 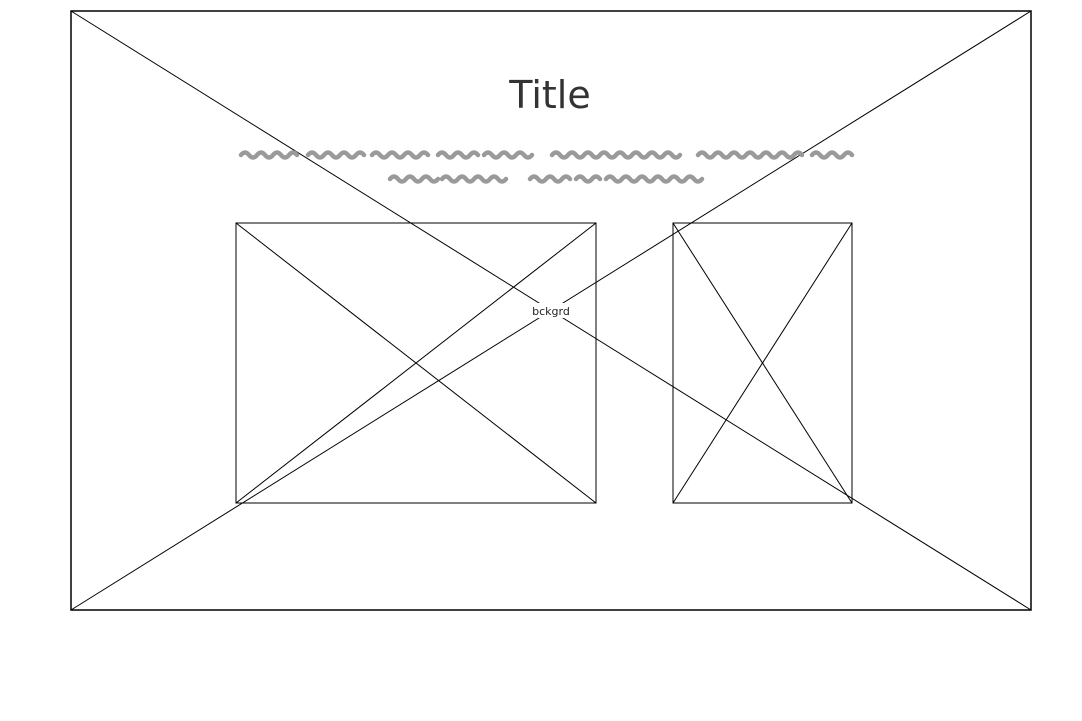 I want to click on image-placeholder-right-diagonal-b, so click(x=762, y=363).